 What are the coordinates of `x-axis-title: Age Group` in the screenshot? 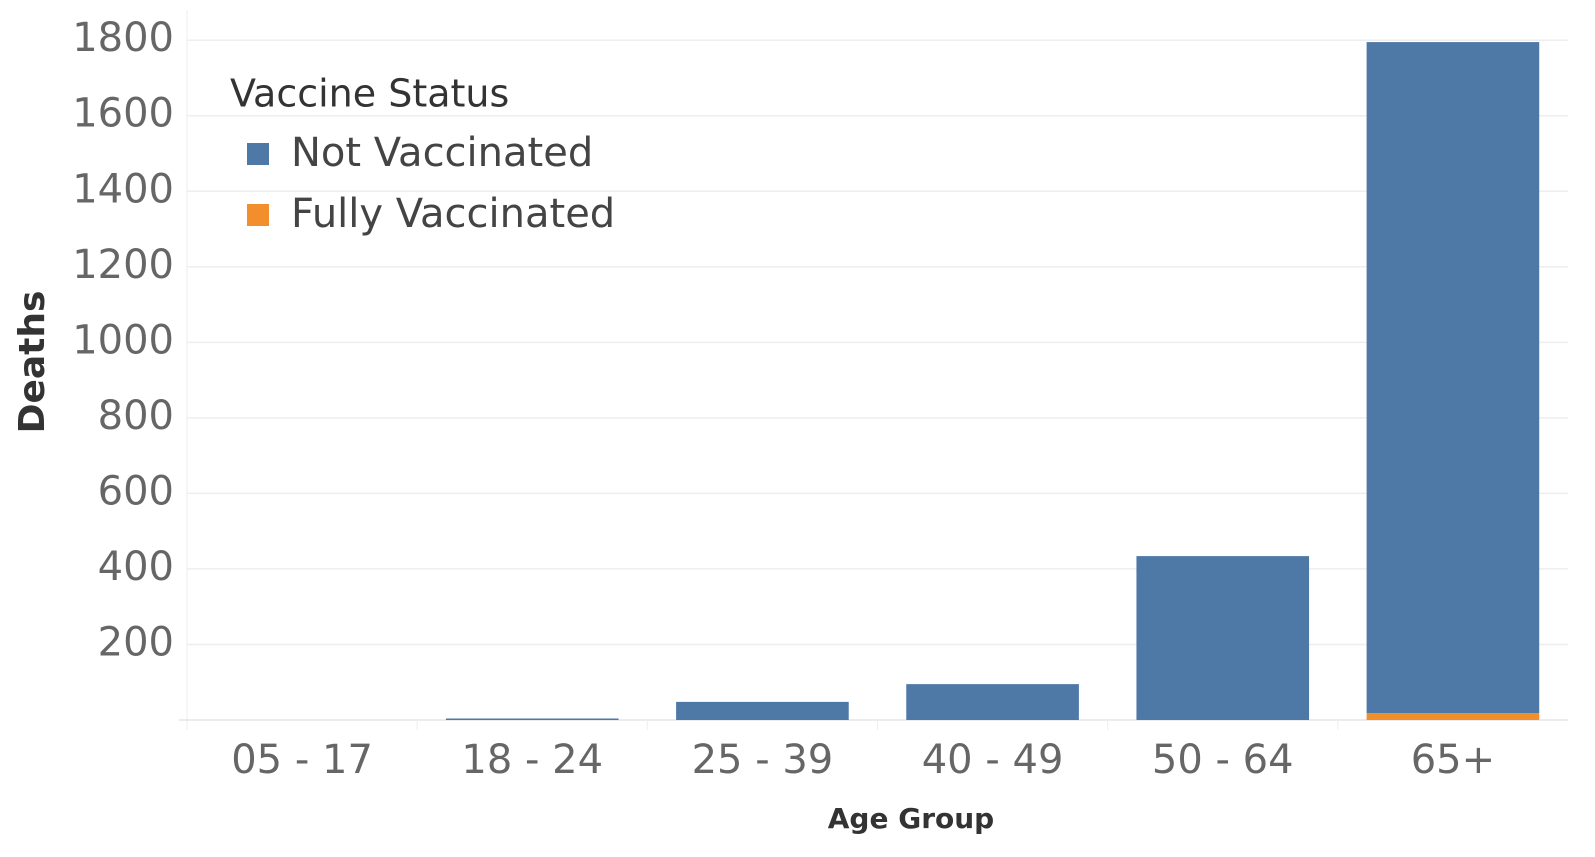 It's located at (911, 818).